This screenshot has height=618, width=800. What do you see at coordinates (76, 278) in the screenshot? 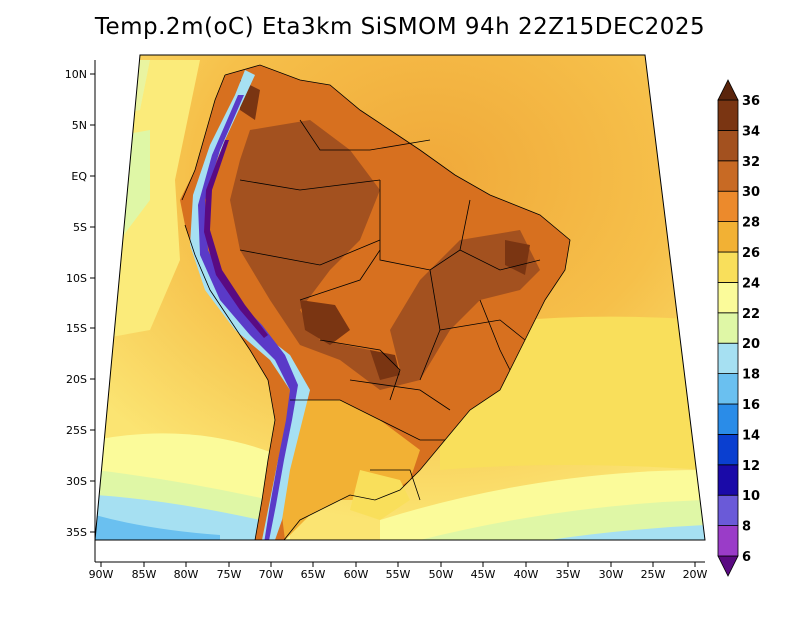
I see `lat-tick-label: 10S` at bounding box center [76, 278].